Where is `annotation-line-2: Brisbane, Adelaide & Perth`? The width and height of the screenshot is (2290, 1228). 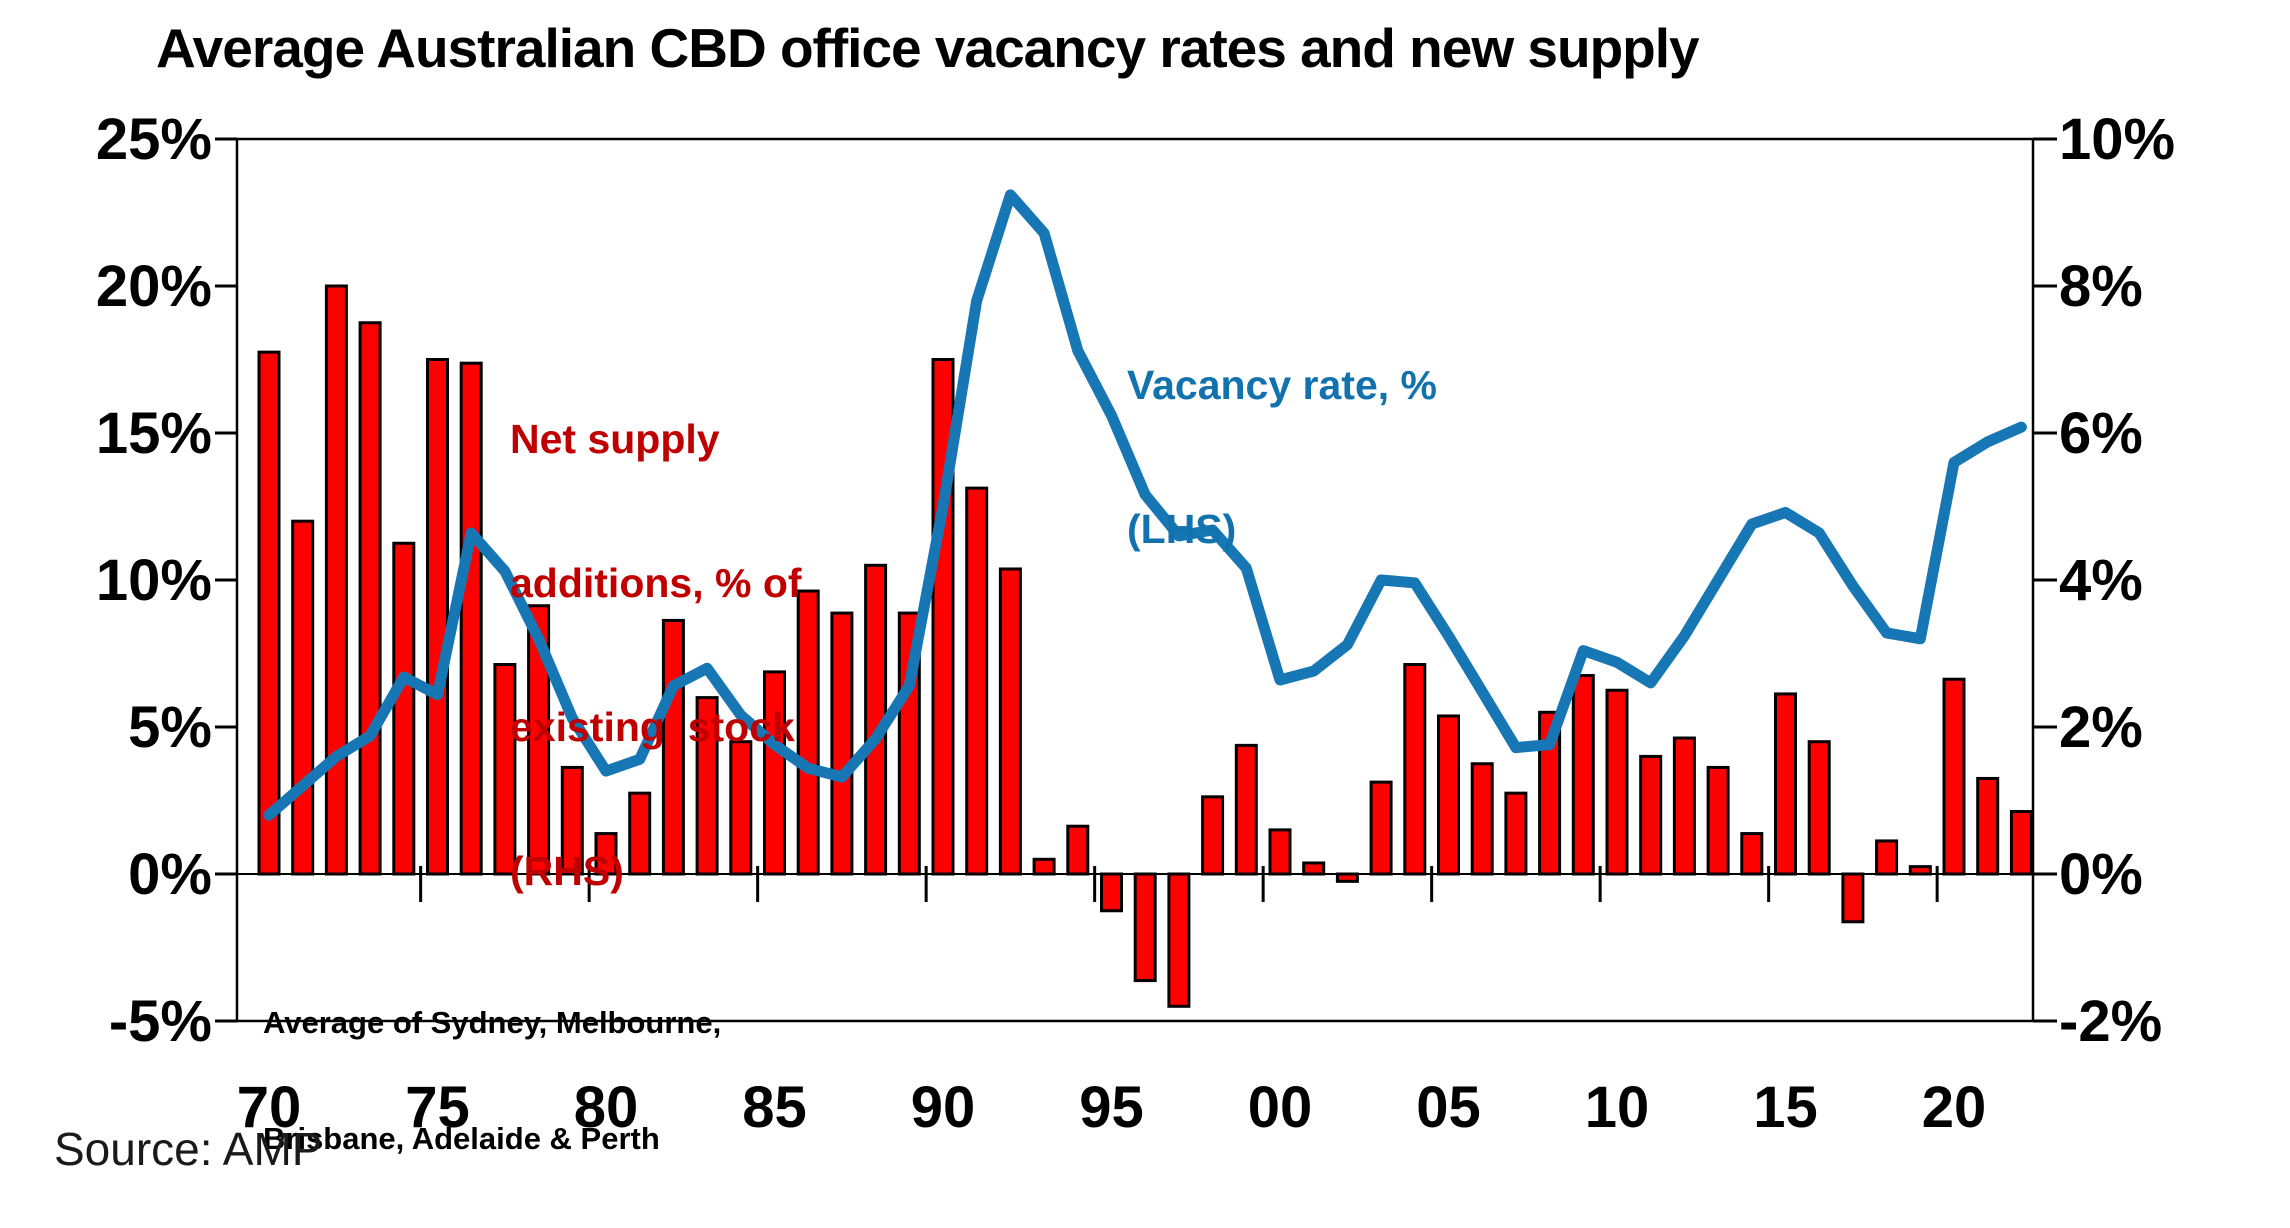
annotation-line-2: Brisbane, Adelaide & Perth is located at coordinates (461, 1138).